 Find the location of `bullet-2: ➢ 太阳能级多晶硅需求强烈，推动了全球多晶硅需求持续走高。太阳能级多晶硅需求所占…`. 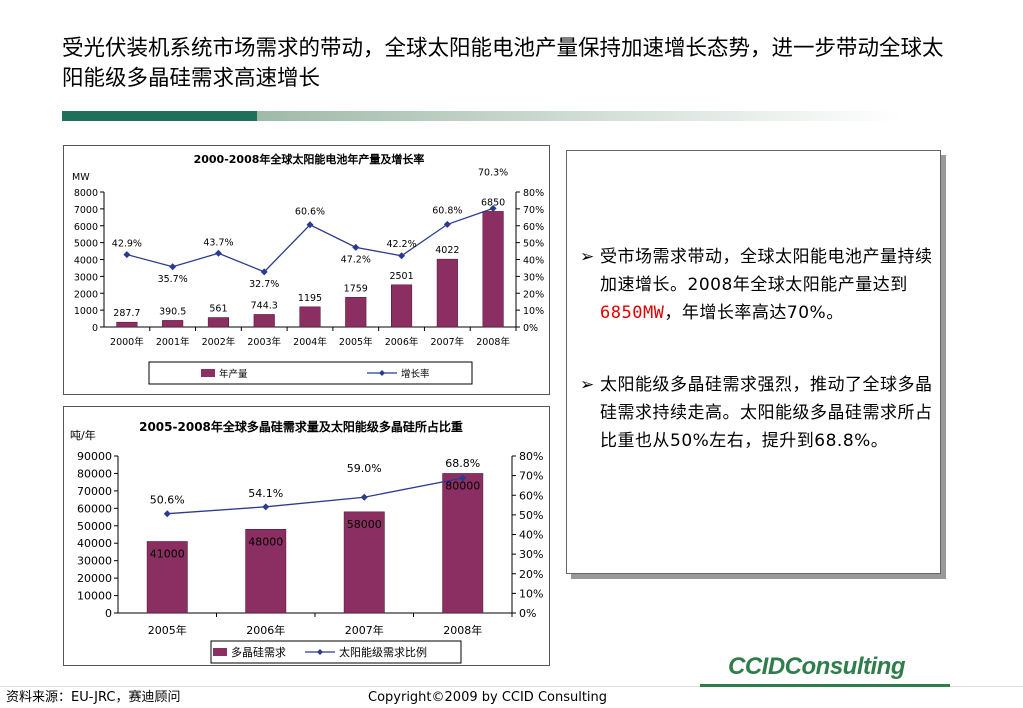

bullet-2: ➢ 太阳能级多晶硅需求强烈，推动了全球多晶硅需求持续走高。太阳能级多晶硅需求所占… is located at coordinates (757, 413).